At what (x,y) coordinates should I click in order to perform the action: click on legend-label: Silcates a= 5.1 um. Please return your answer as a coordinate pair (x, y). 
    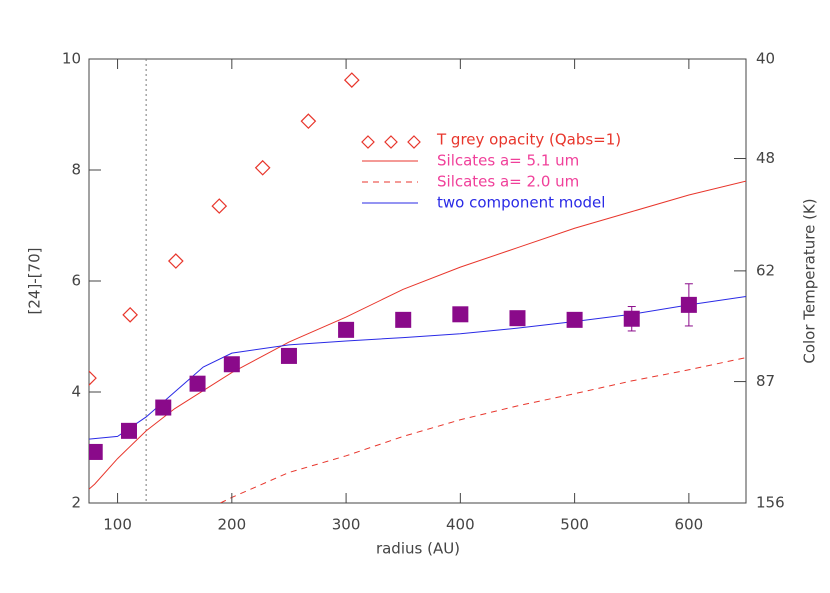
    Looking at the image, I should click on (508, 161).